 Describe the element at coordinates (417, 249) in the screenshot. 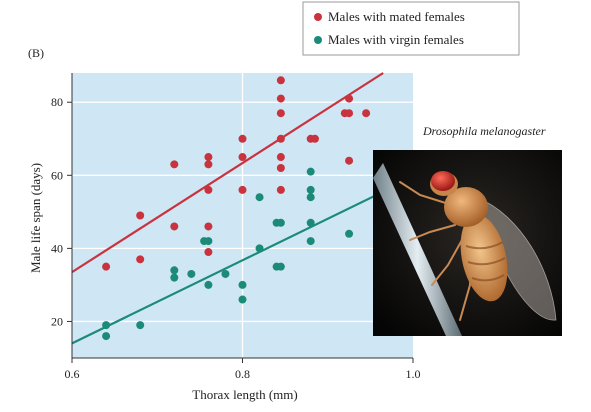

I see `plant-stem` at that location.